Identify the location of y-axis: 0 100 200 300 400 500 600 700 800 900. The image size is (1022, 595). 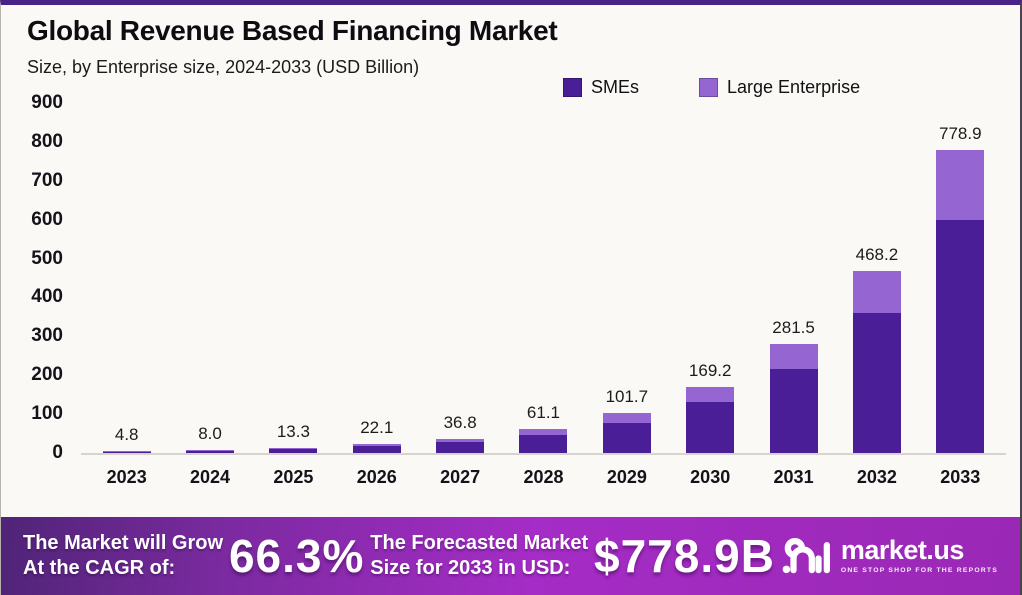
(37, 277).